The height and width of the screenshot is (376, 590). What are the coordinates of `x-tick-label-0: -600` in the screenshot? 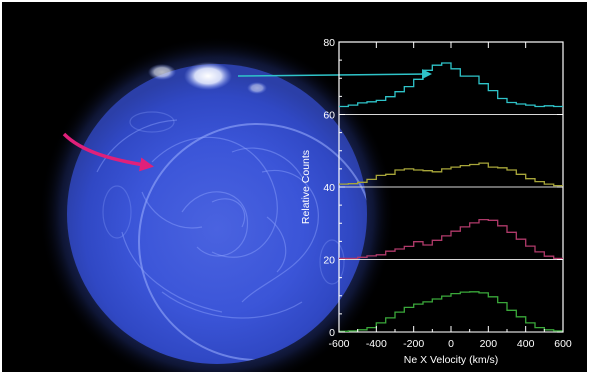 It's located at (338, 344).